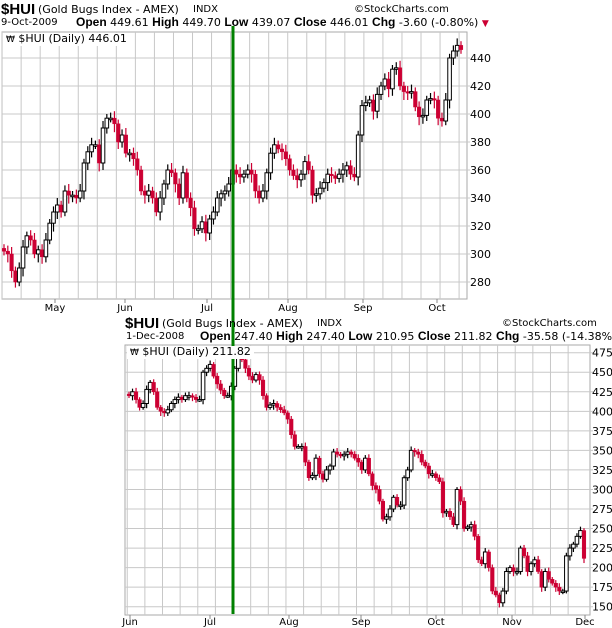 The image size is (612, 628). I want to click on copyright: ©StockCharts.com, so click(401, 9).